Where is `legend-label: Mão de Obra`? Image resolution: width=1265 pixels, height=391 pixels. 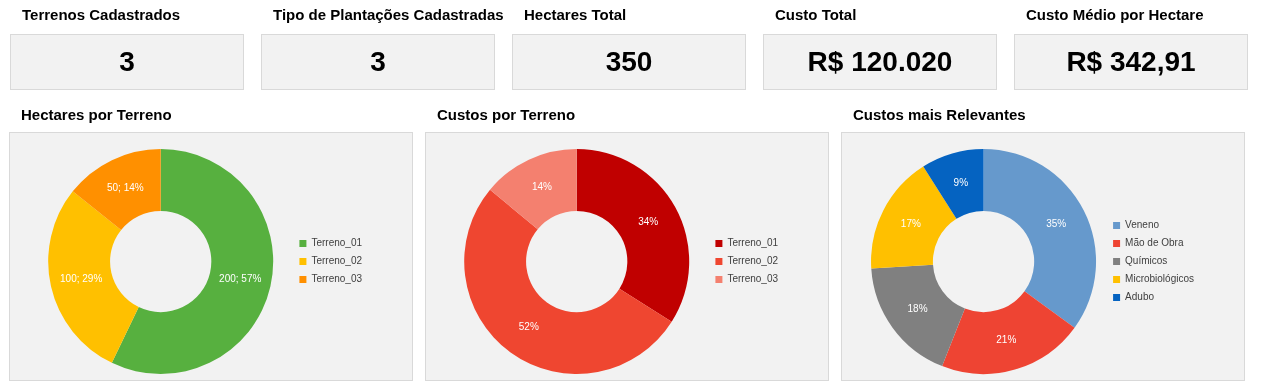
legend-label: Mão de Obra is located at coordinates (1154, 243).